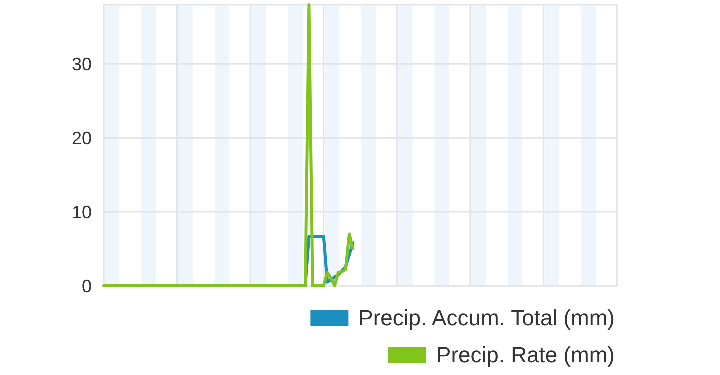 This screenshot has width=720, height=375. What do you see at coordinates (87, 286) in the screenshot?
I see `y-tick-label: 0` at bounding box center [87, 286].